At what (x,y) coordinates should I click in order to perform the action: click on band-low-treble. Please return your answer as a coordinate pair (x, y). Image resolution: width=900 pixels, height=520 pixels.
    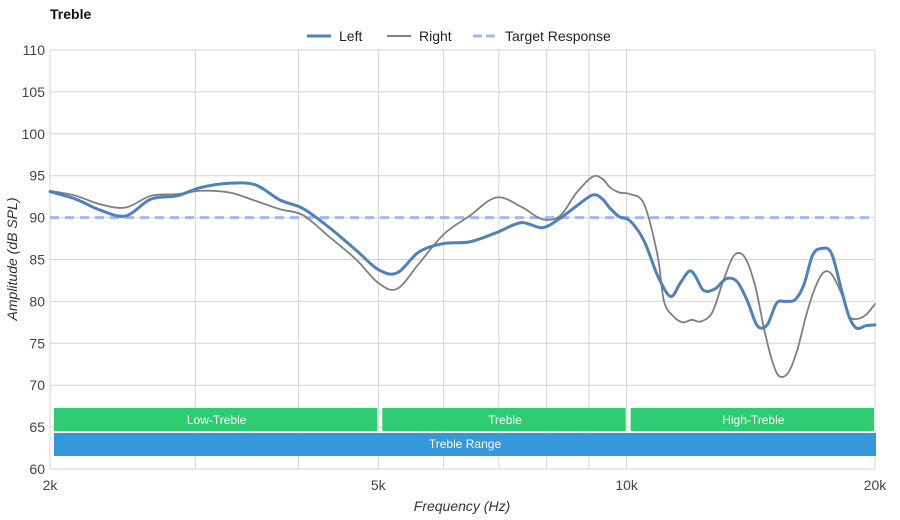
    Looking at the image, I should click on (216, 419).